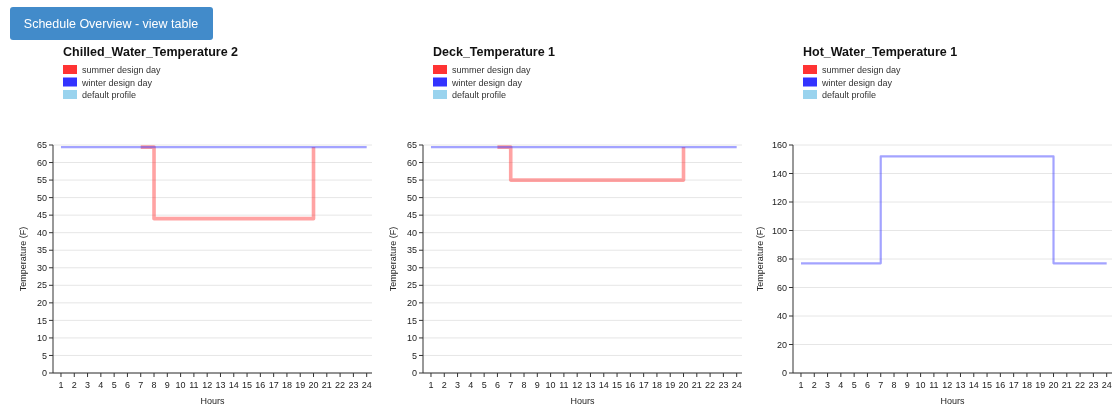  Describe the element at coordinates (494, 52) in the screenshot. I see `chart-title: Deck_Temperature 1` at that location.